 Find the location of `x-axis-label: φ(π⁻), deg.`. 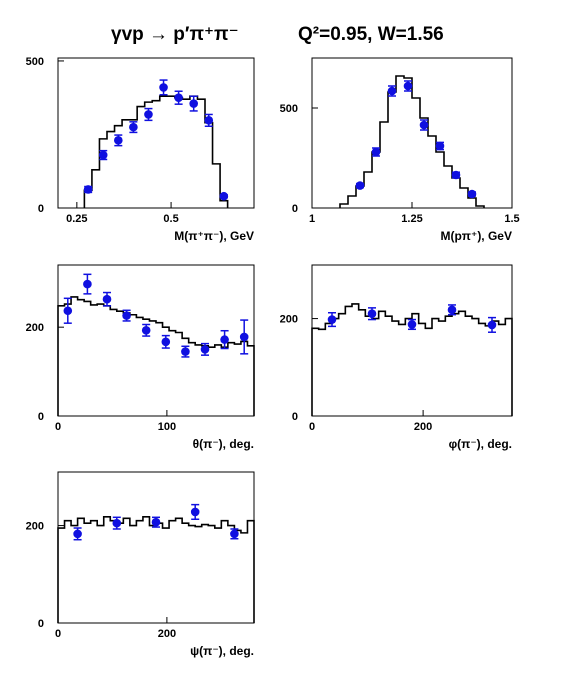

x-axis-label: φ(π⁻), deg. is located at coordinates (480, 444).